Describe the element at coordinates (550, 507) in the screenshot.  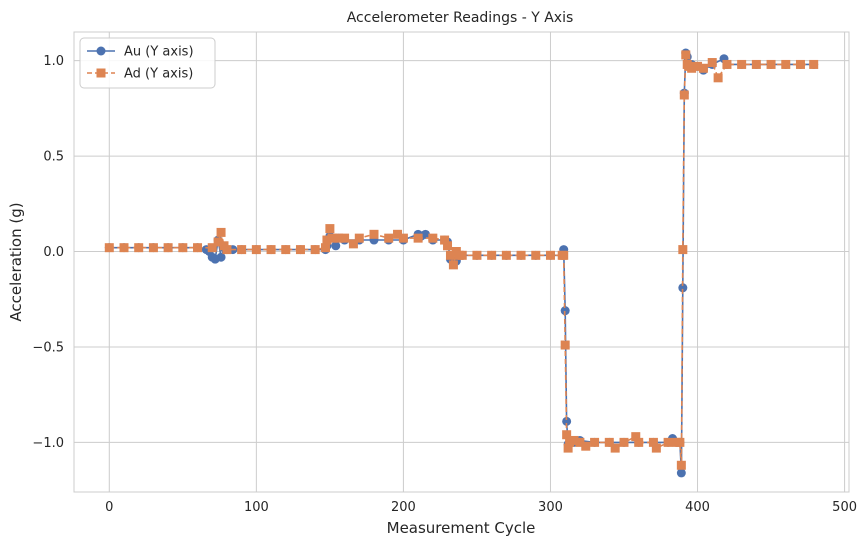
I see `x-tick-label: 300` at that location.